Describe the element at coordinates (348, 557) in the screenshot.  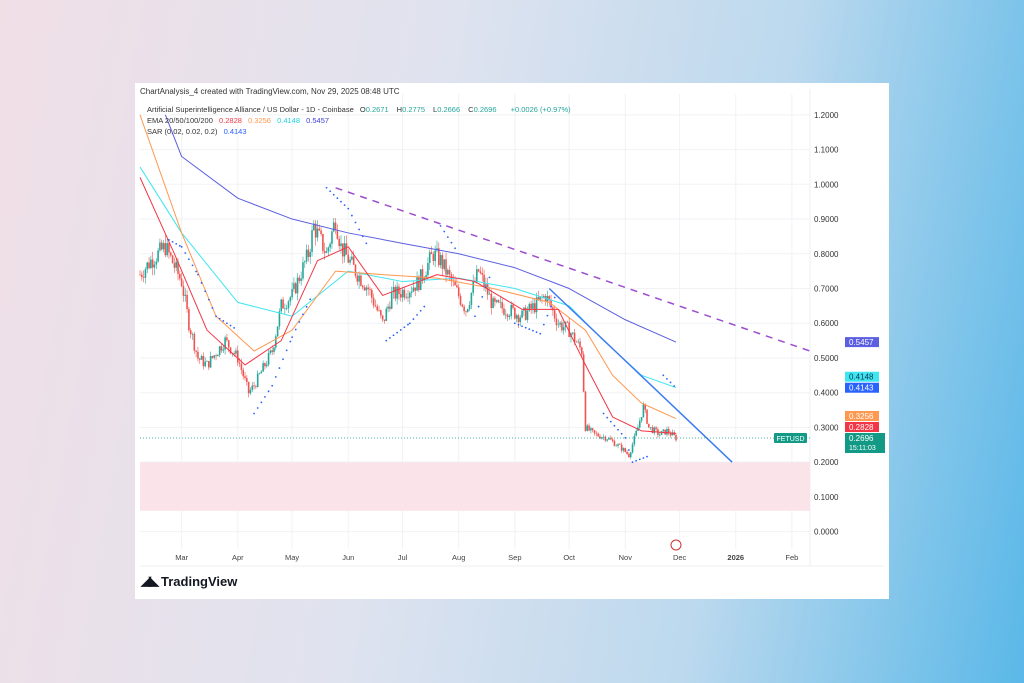
I see `x-tick-label: Jun` at that location.